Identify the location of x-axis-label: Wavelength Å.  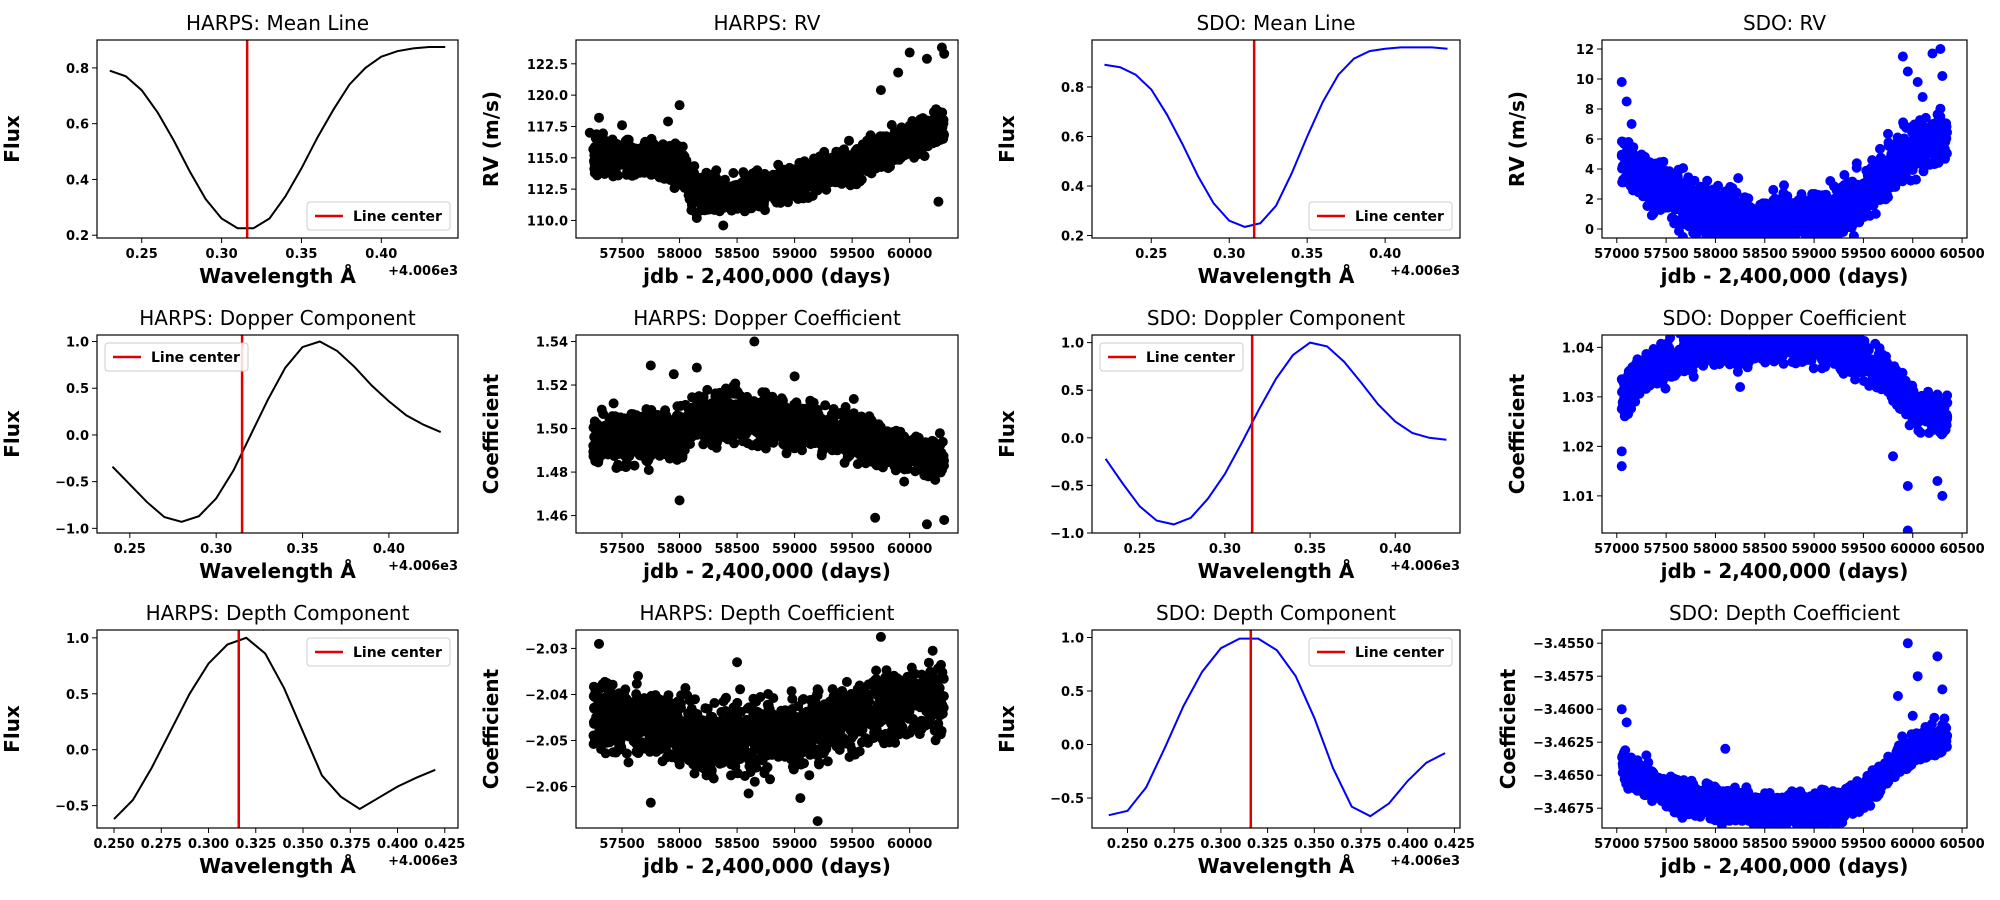
(277, 276).